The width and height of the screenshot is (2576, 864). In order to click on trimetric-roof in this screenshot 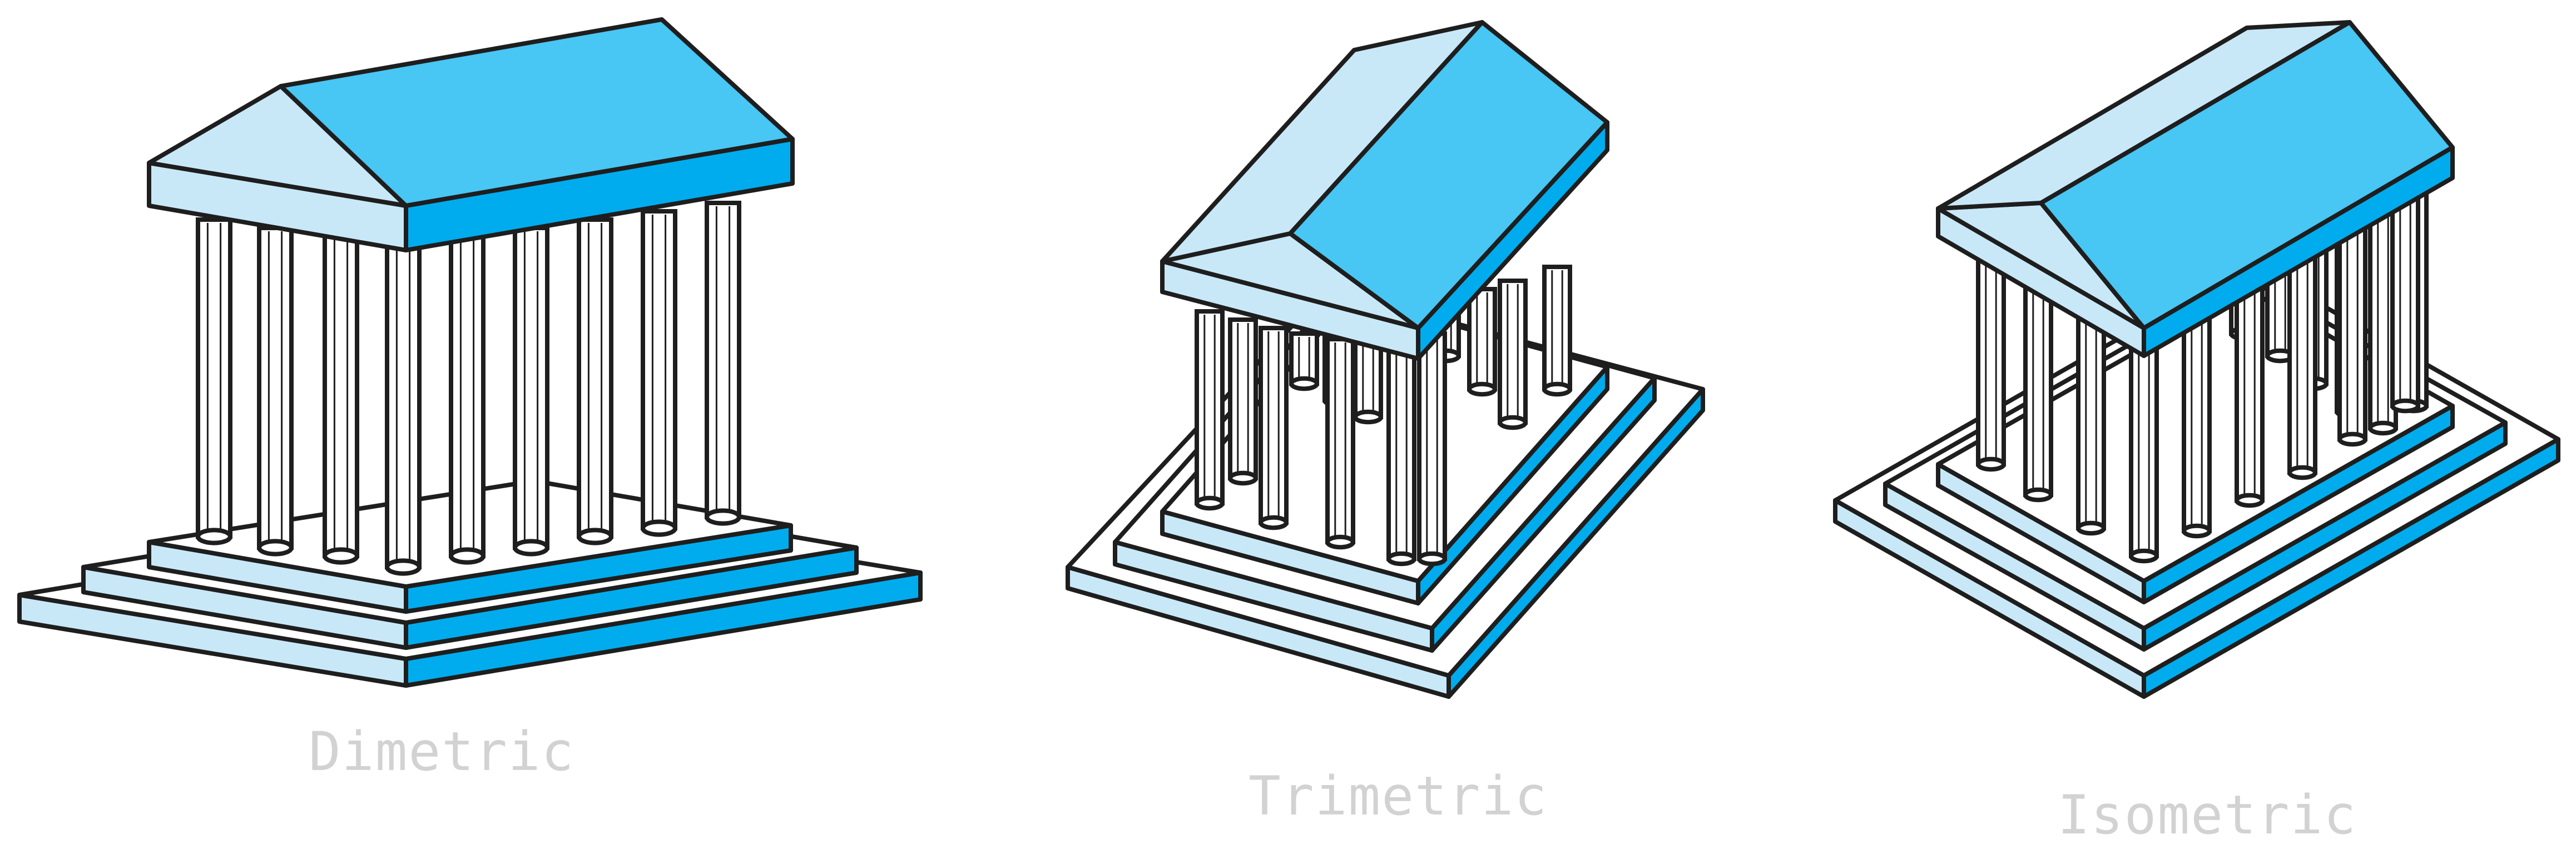, I will do `click(1384, 190)`.